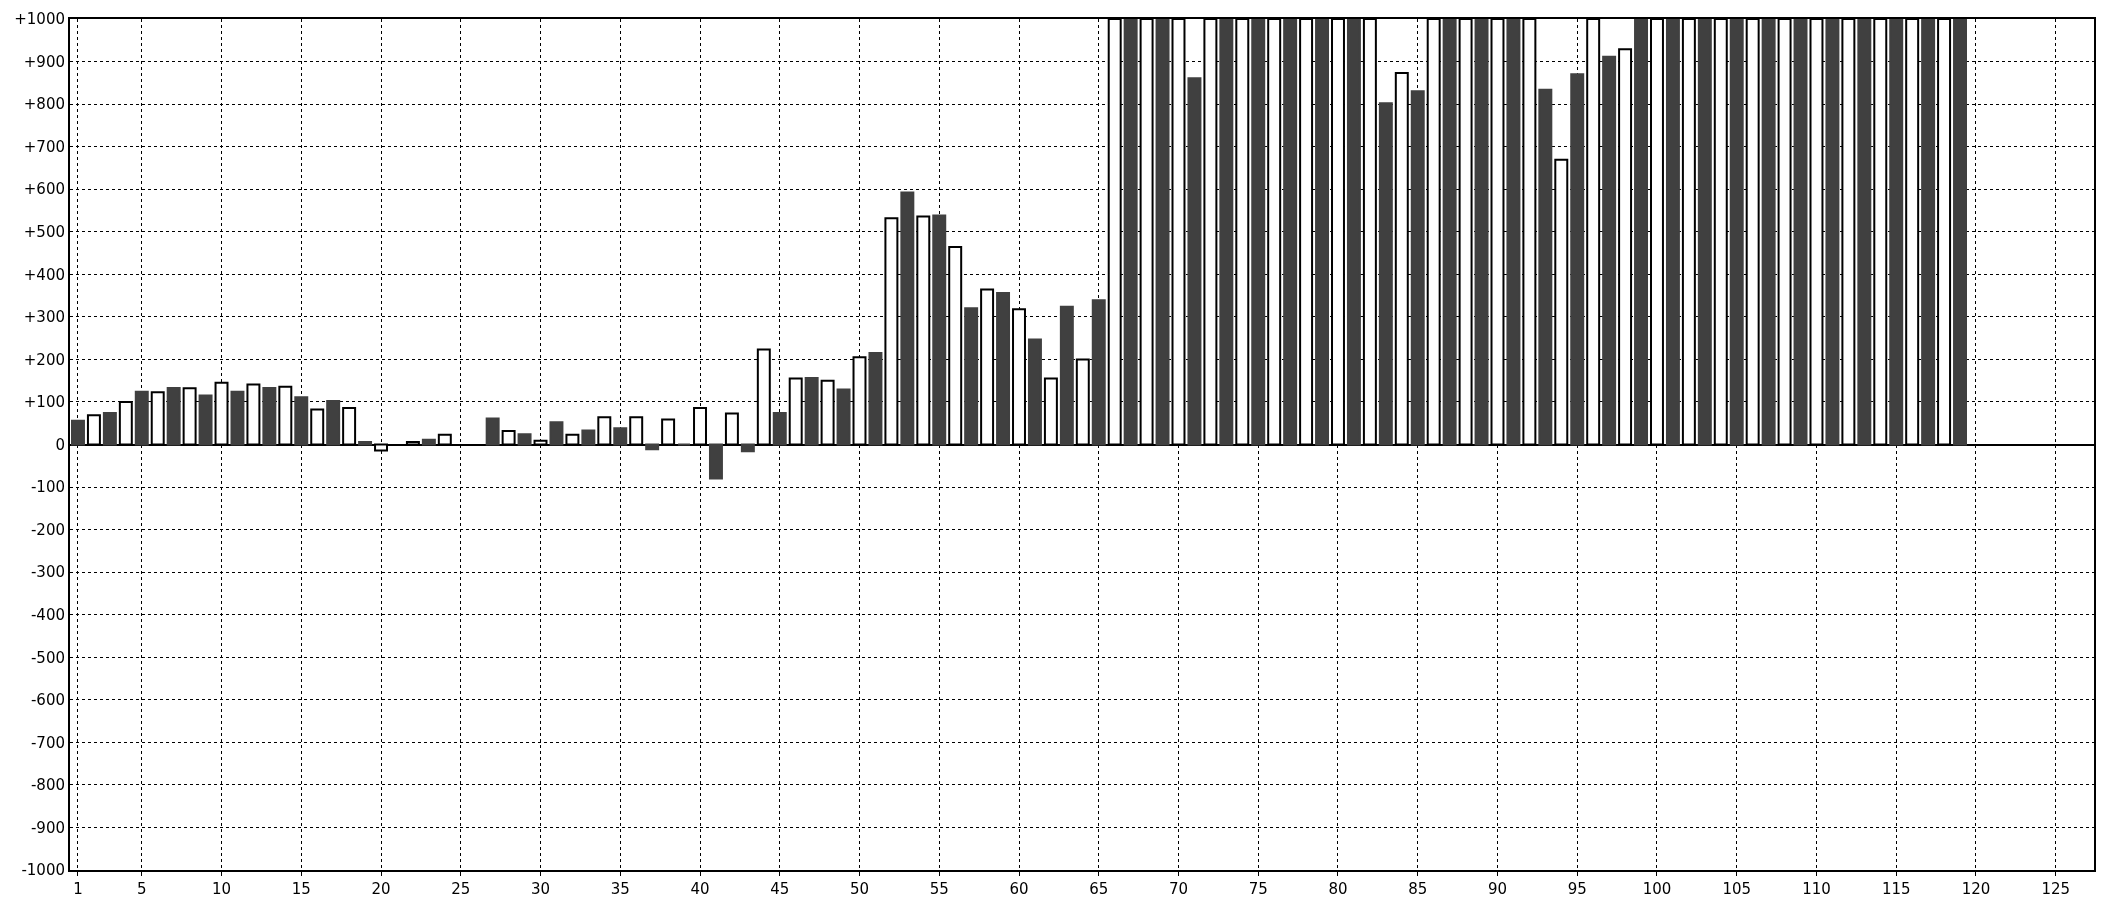 This screenshot has height=908, width=2106. I want to click on y-tick-label: +700, so click(44, 146).